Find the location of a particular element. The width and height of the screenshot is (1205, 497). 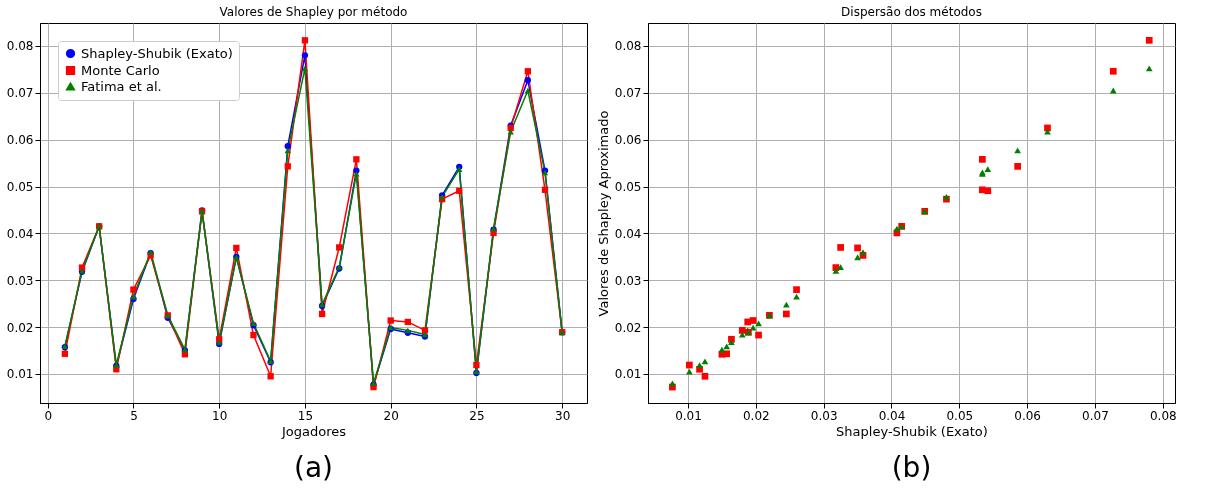

x-tick-label: 0.08 is located at coordinates (1163, 415).